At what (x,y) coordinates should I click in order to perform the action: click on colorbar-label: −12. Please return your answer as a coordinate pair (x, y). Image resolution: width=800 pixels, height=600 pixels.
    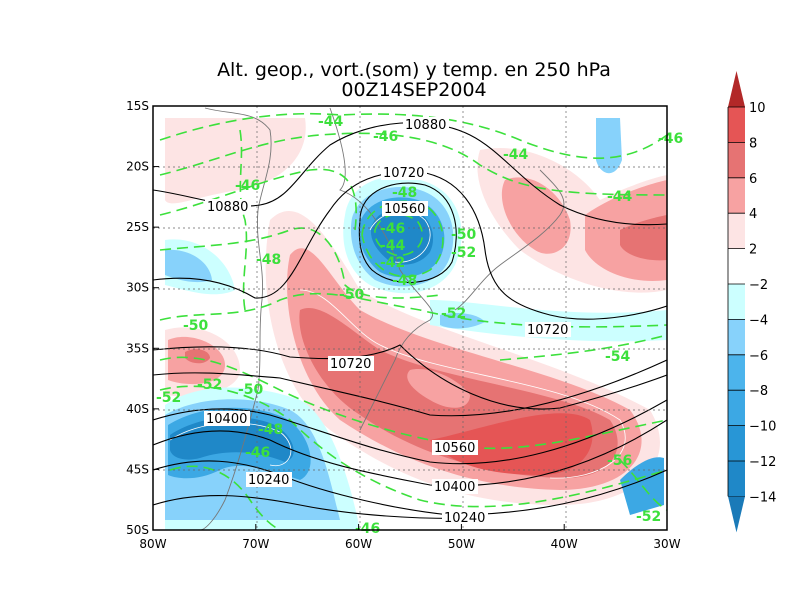
    Looking at the image, I should click on (762, 462).